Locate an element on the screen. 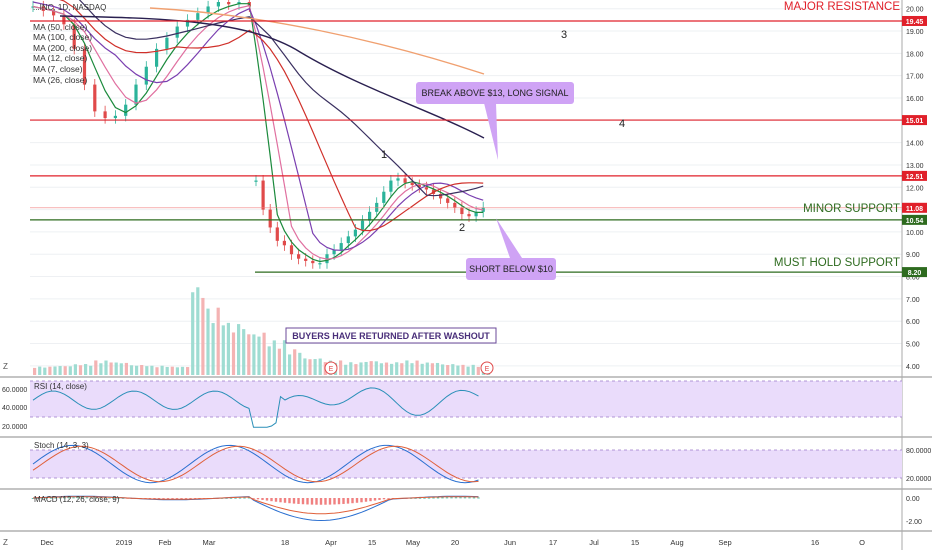 This screenshot has width=932, height=555. macd-scale-label: -2.00 is located at coordinates (914, 522).